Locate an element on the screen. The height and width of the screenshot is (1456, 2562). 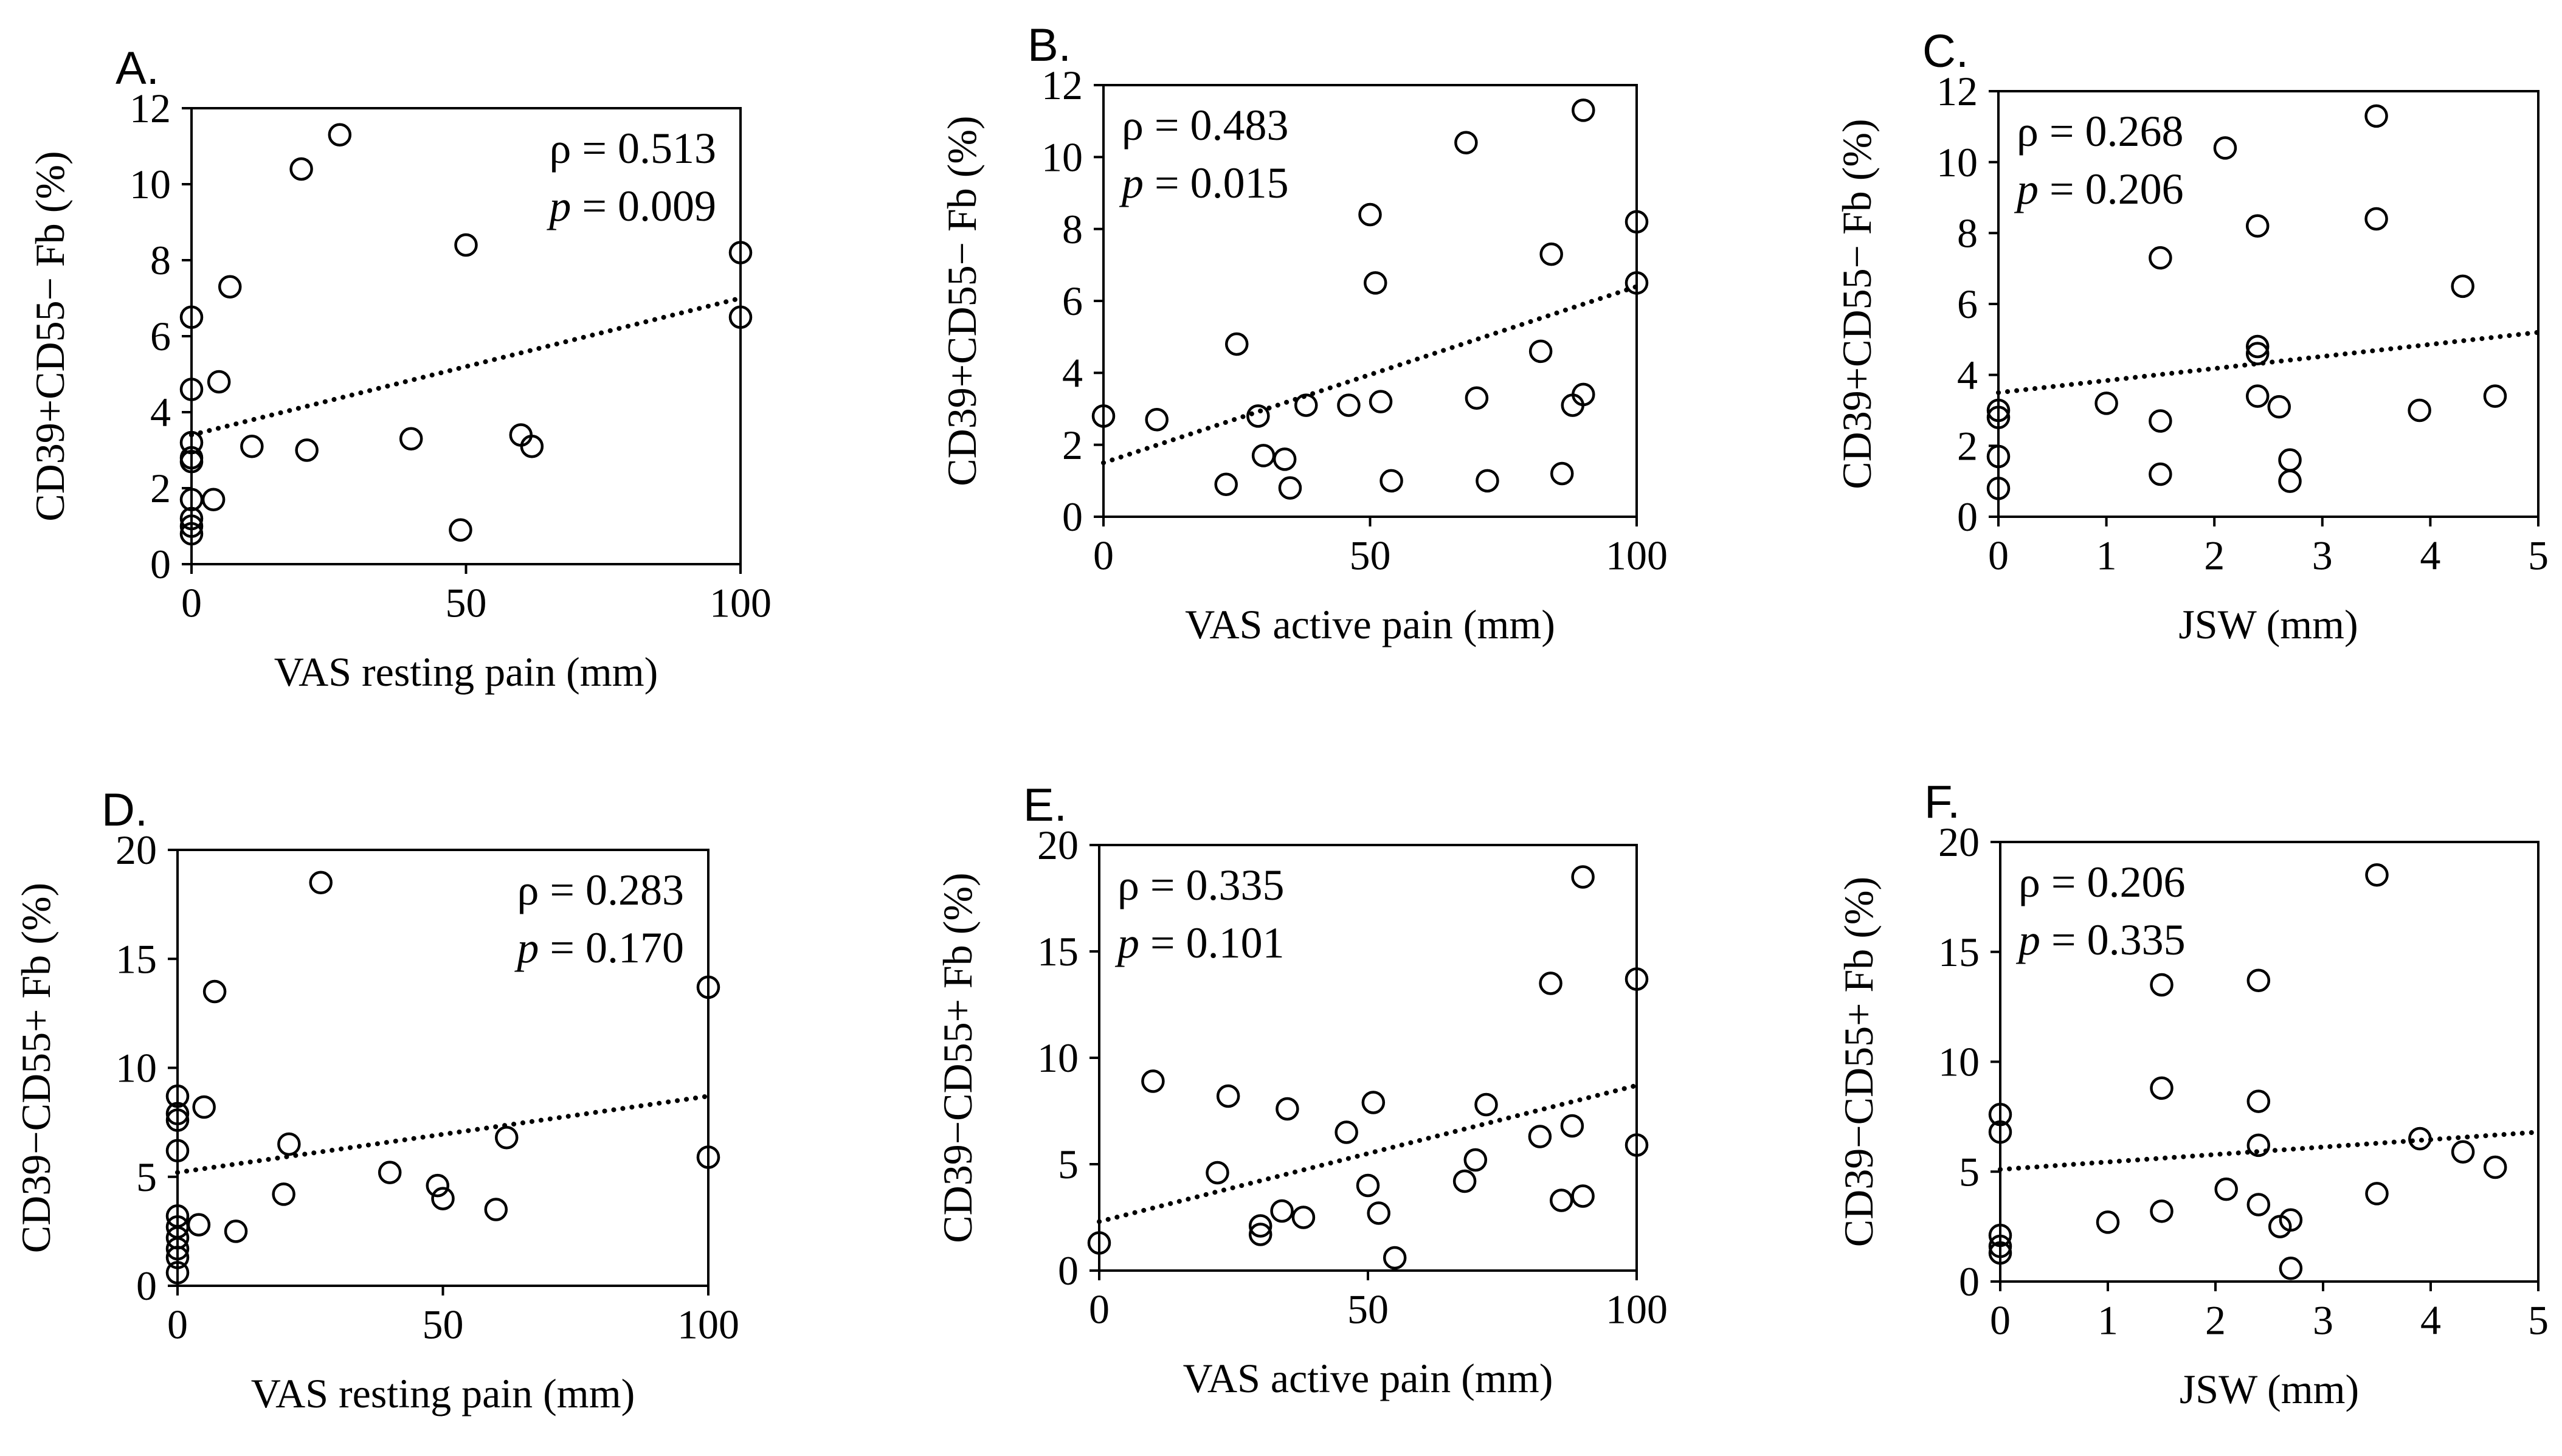
p-annotation: p = 0.015 is located at coordinates (1204, 183).